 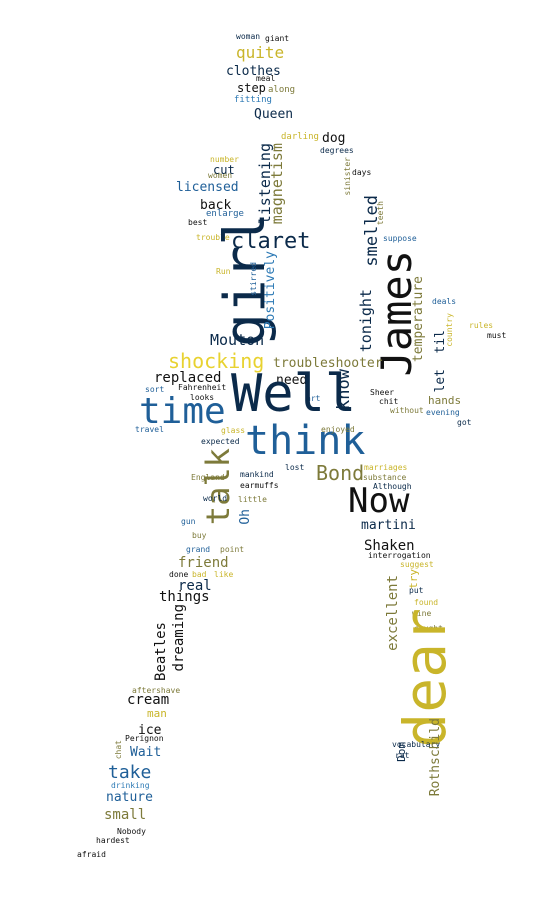 I want to click on cloud-word-art: art, so click(x=313, y=398).